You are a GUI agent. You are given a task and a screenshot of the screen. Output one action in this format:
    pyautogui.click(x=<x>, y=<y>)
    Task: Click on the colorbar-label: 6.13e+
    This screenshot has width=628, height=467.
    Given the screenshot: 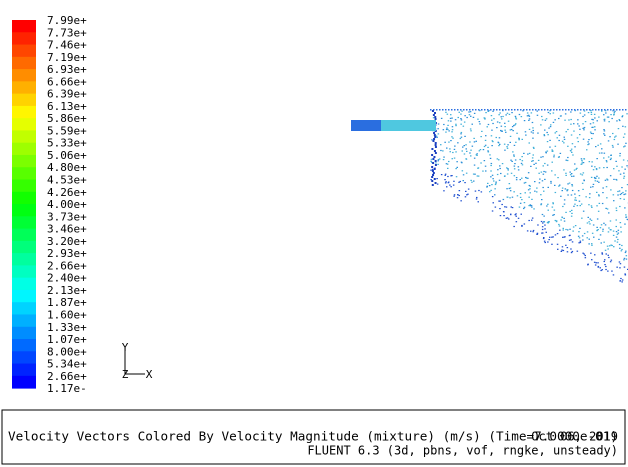 What is the action you would take?
    pyautogui.click(x=67, y=106)
    